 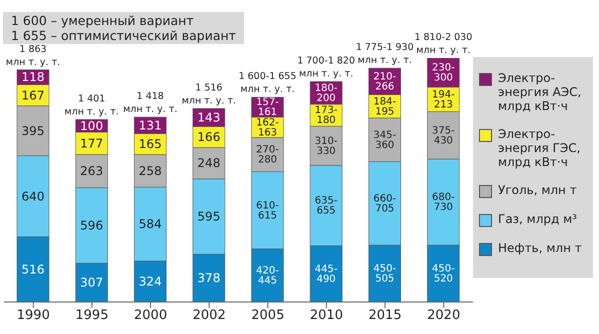 I want to click on legend-label: Электро-энергия ГЭС, млрд кВт·ч, so click(x=540, y=147).